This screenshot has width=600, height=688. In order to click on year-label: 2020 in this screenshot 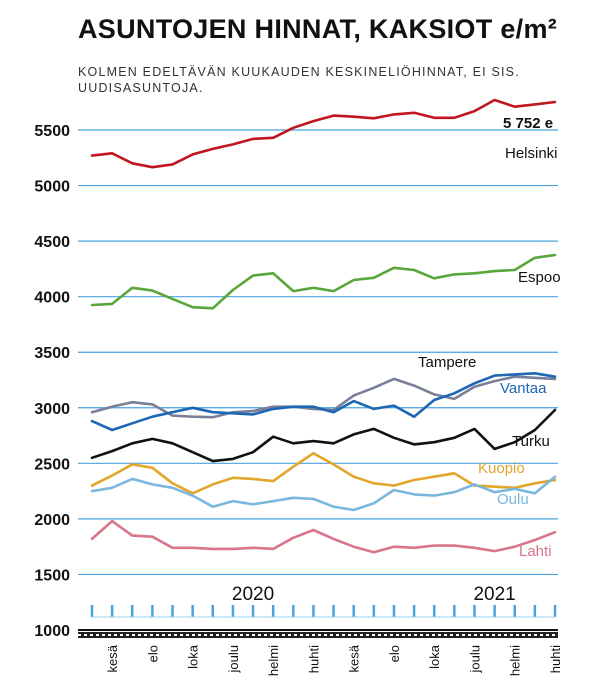, I will do `click(253, 594)`.